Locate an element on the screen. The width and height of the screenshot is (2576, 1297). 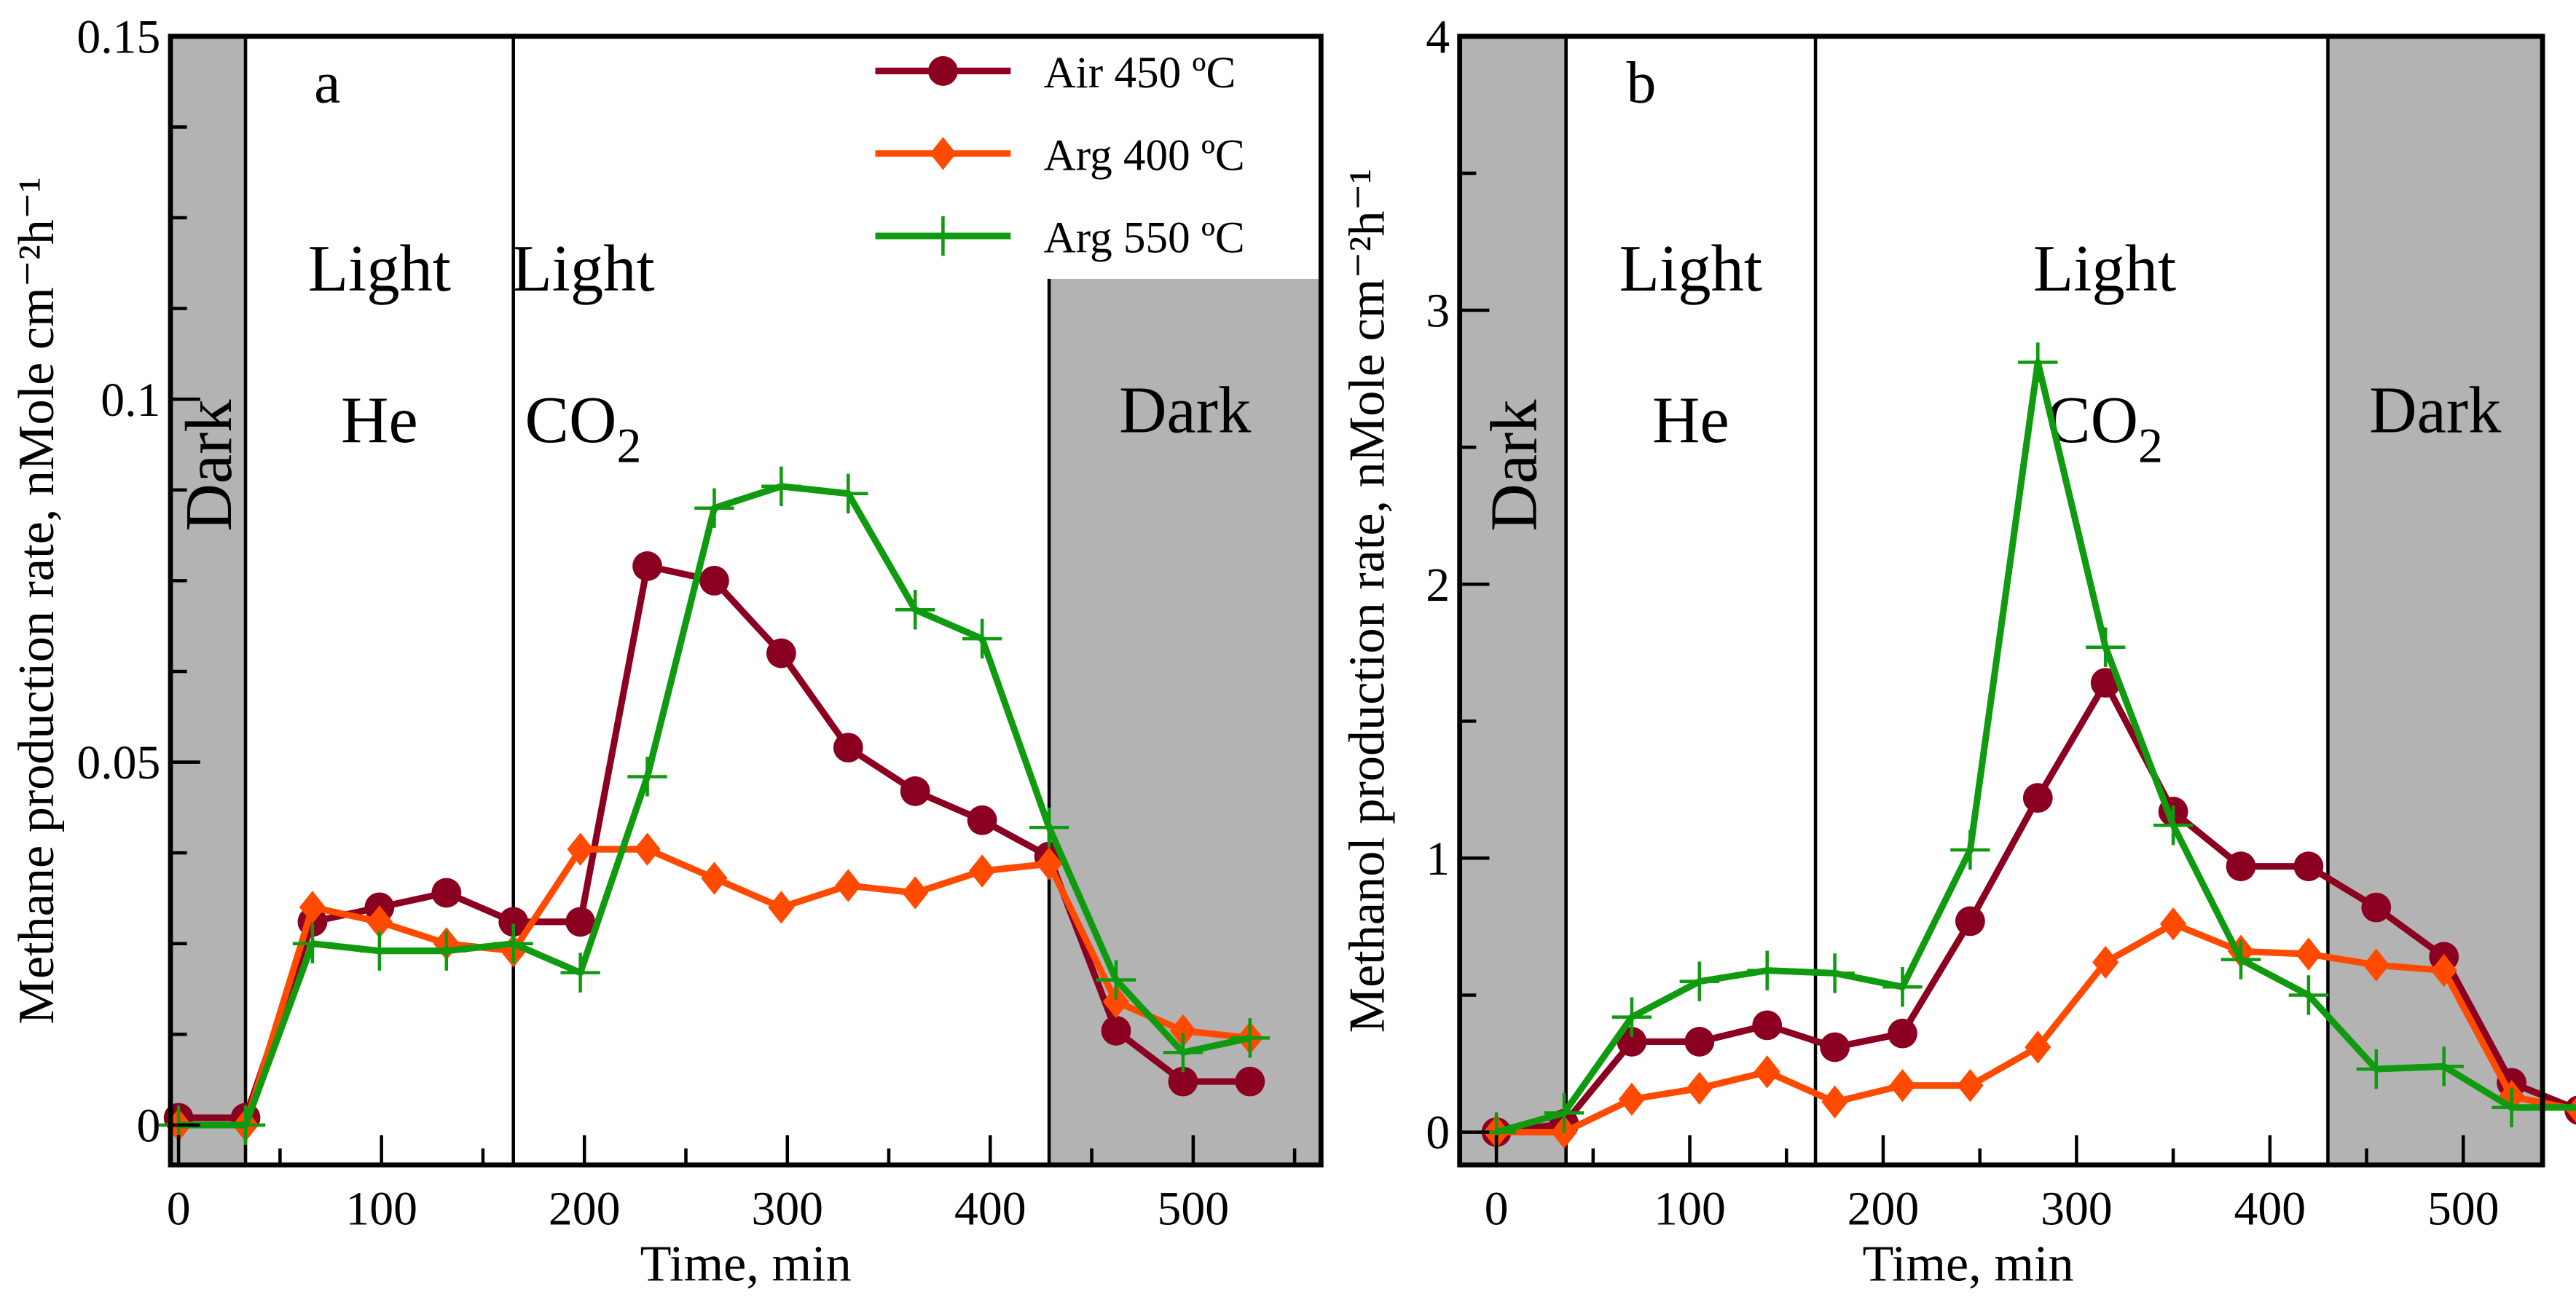
y-tick-label: 4 is located at coordinates (1438, 37).